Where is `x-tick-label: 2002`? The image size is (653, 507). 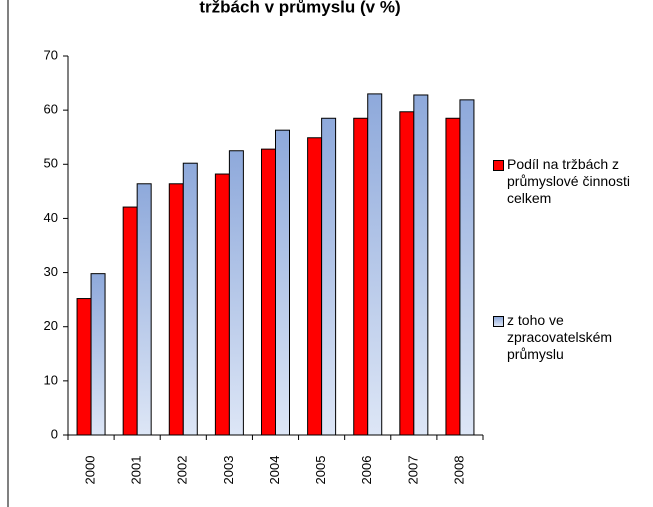 x-tick-label: 2002 is located at coordinates (182, 470).